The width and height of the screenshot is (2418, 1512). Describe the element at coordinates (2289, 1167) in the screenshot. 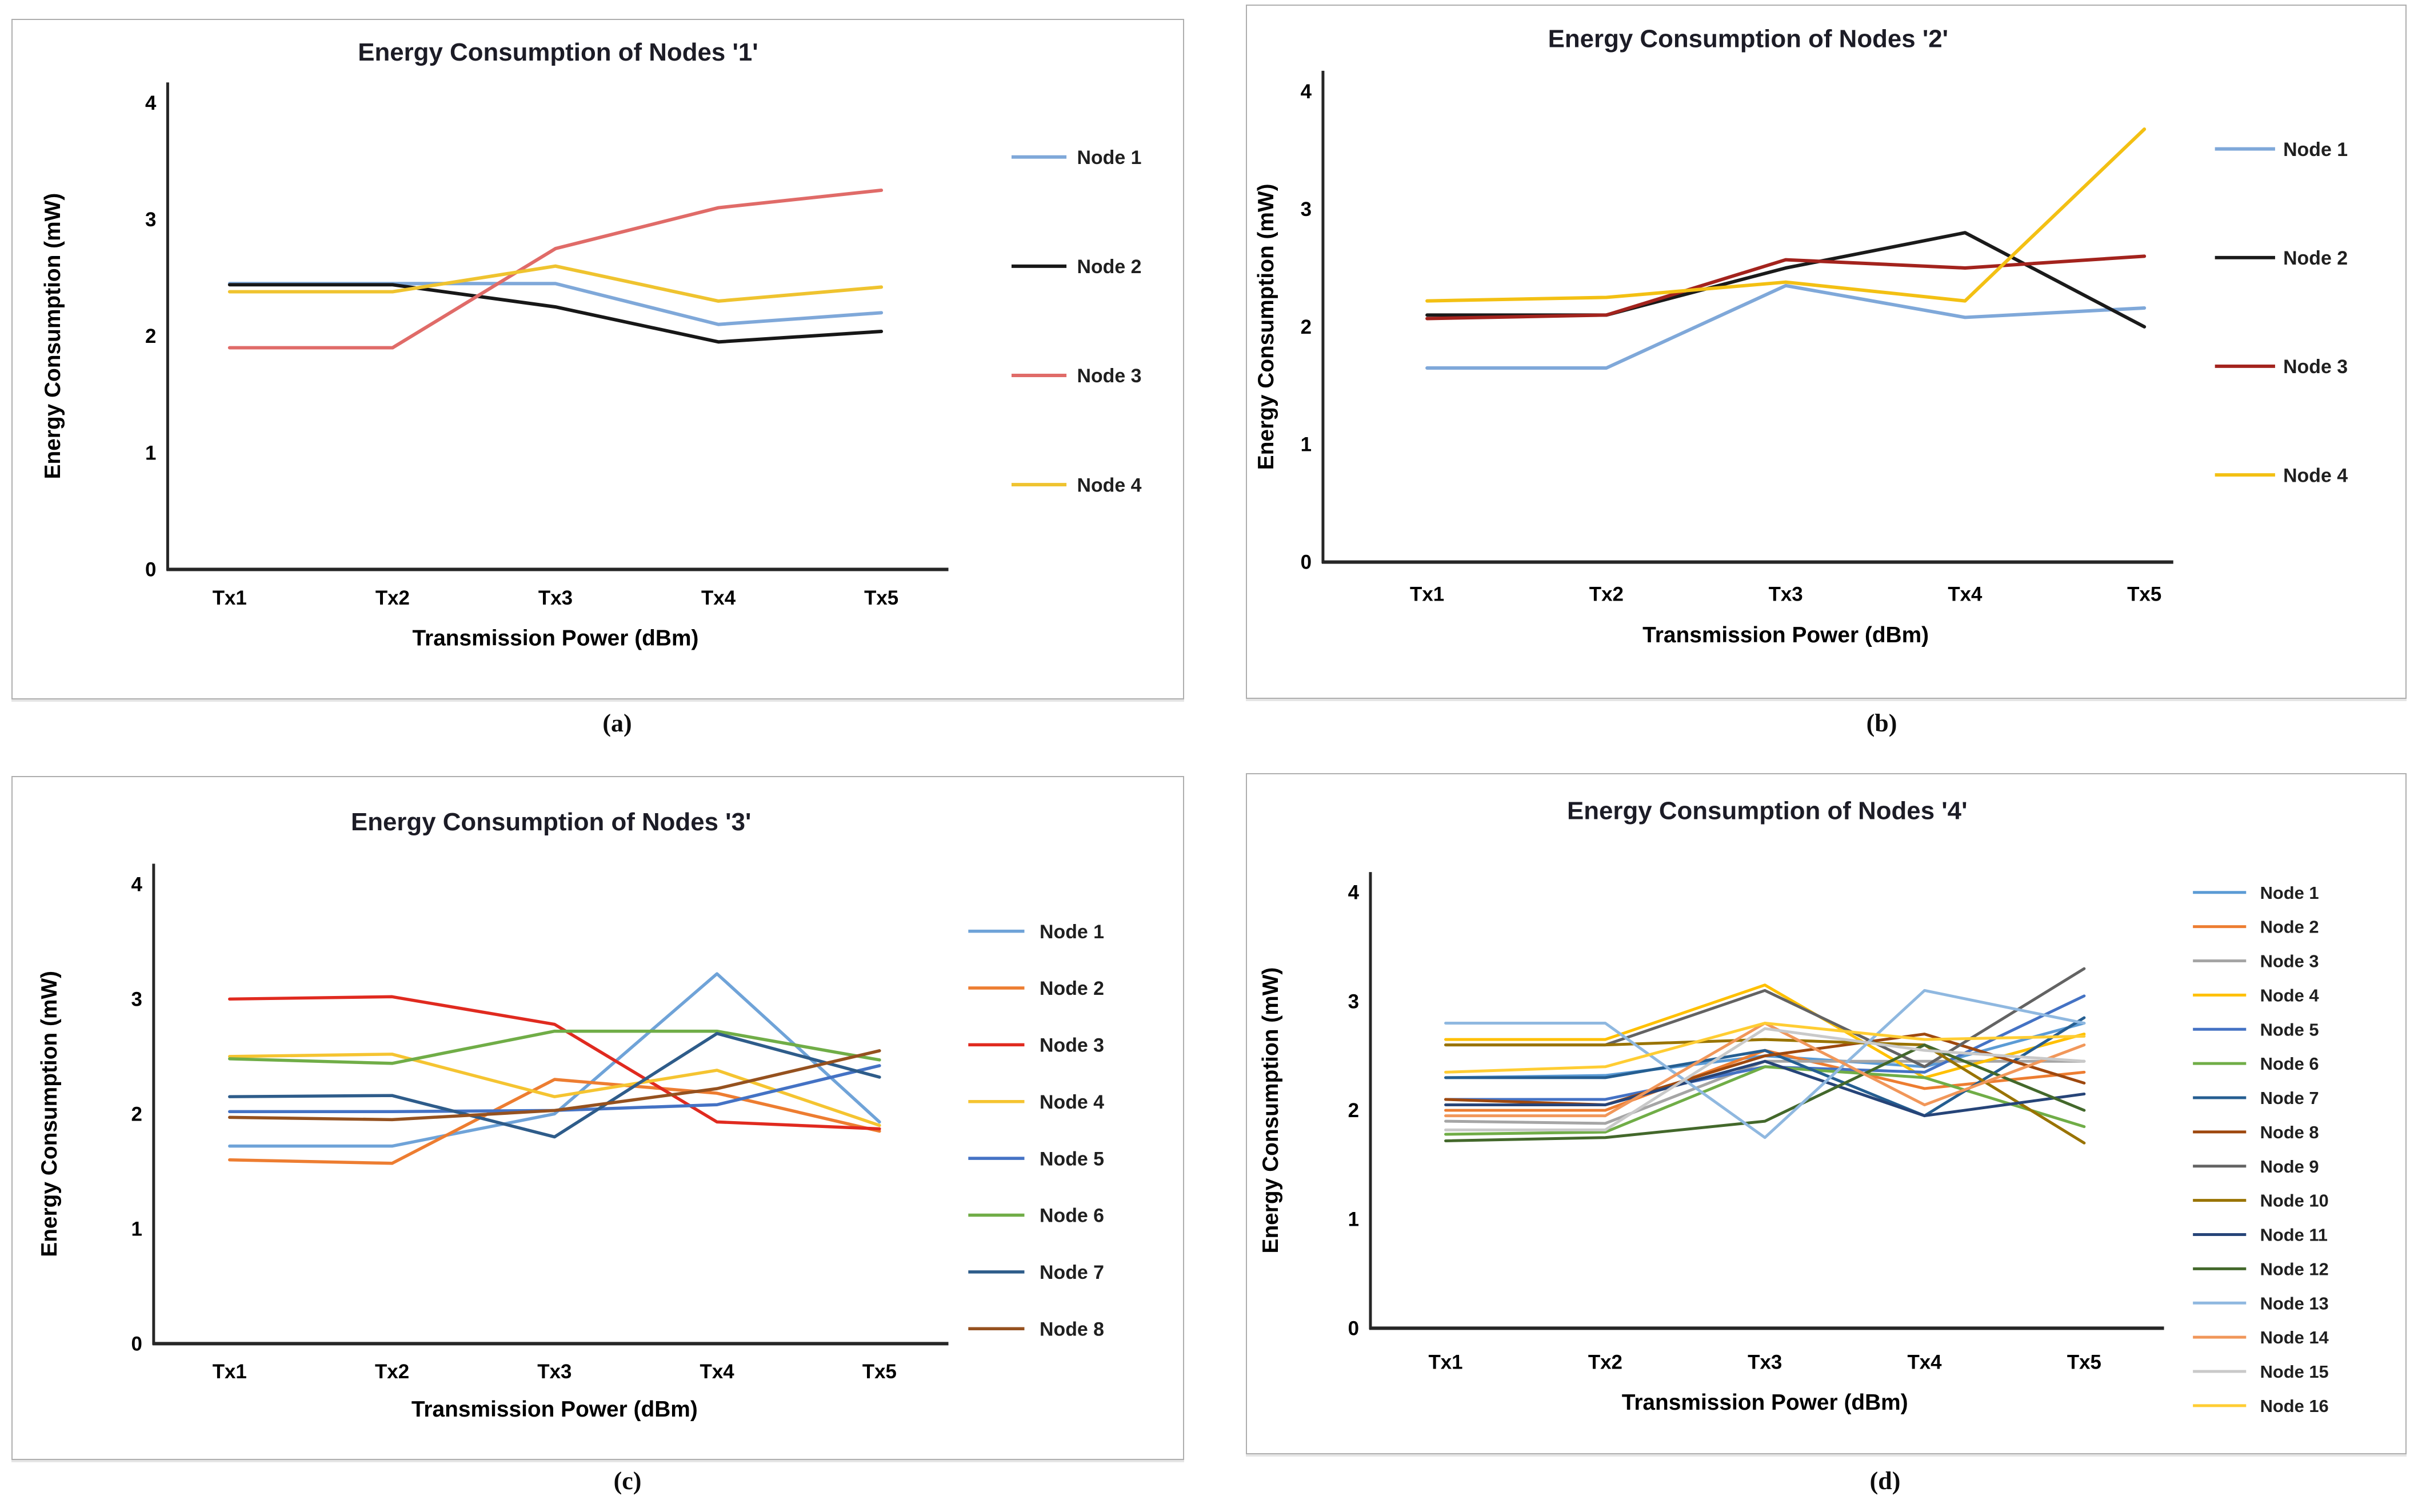

I see `svg-text: Node 9` at that location.